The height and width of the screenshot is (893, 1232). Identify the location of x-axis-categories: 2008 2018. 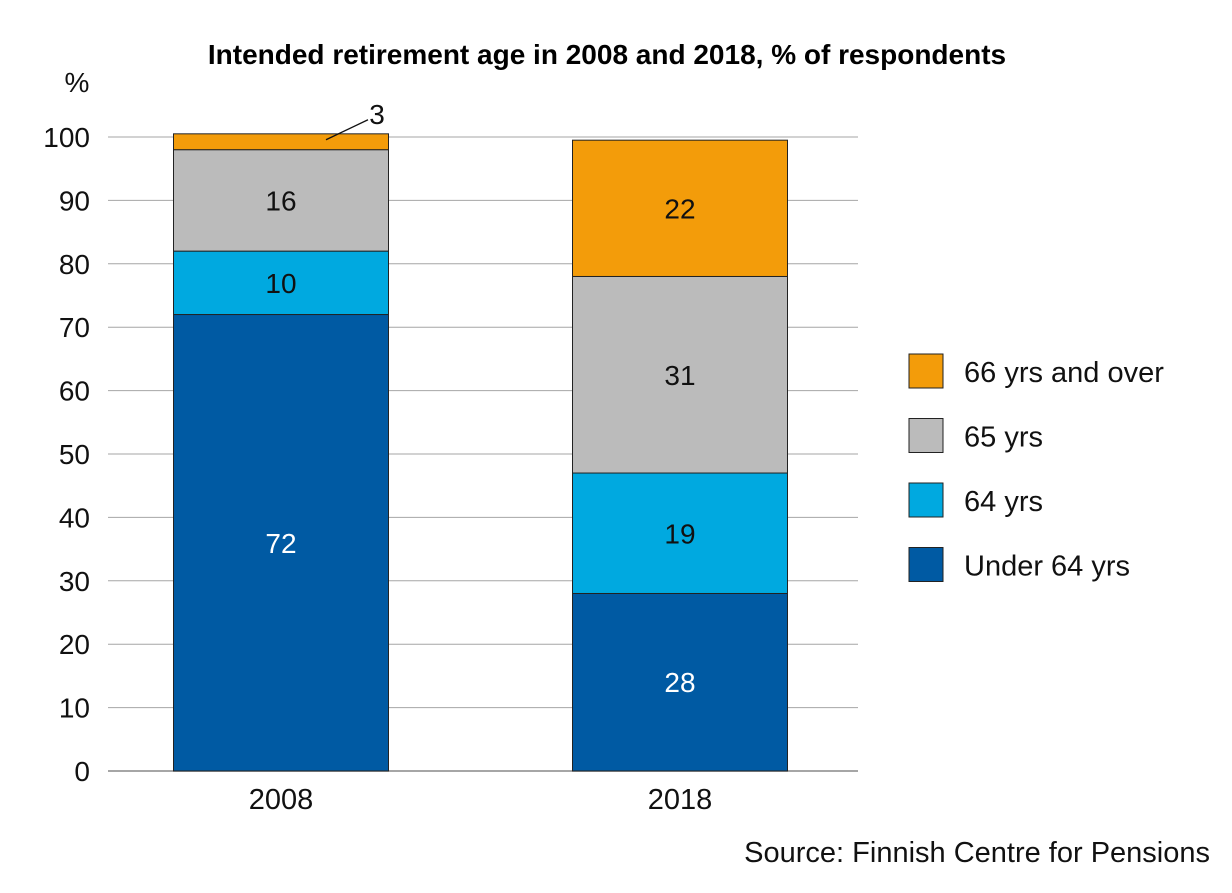
(481, 800).